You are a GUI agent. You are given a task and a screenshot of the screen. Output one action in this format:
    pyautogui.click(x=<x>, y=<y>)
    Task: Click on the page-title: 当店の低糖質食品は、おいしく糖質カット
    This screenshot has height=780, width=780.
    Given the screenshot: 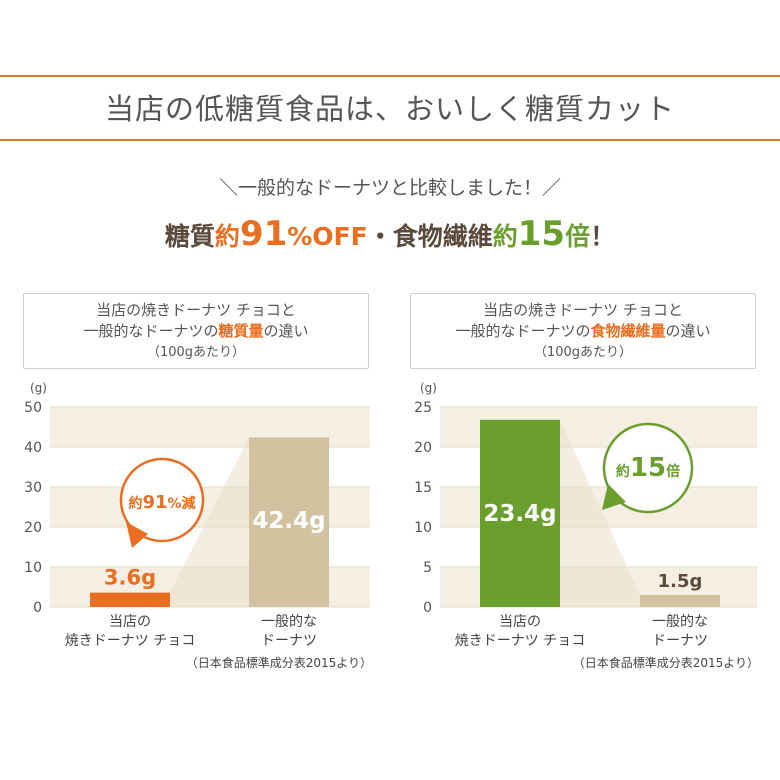 What is the action you would take?
    pyautogui.click(x=389, y=109)
    